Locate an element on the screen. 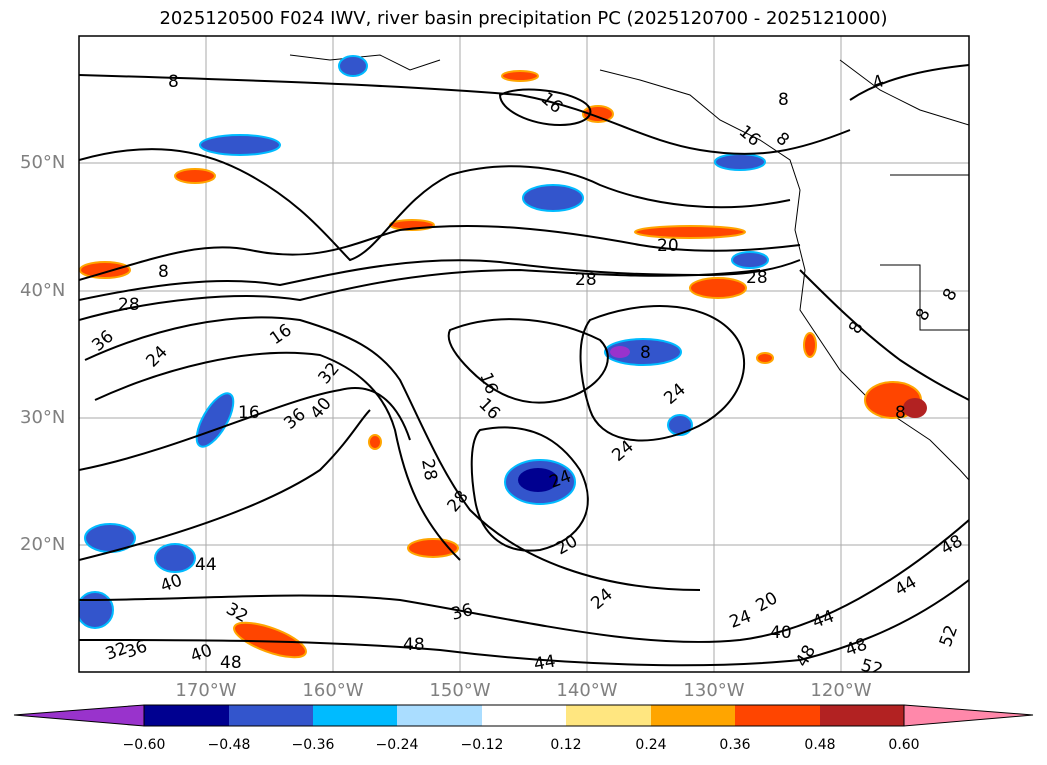  colorbar-tick: 0.48 is located at coordinates (820, 745).